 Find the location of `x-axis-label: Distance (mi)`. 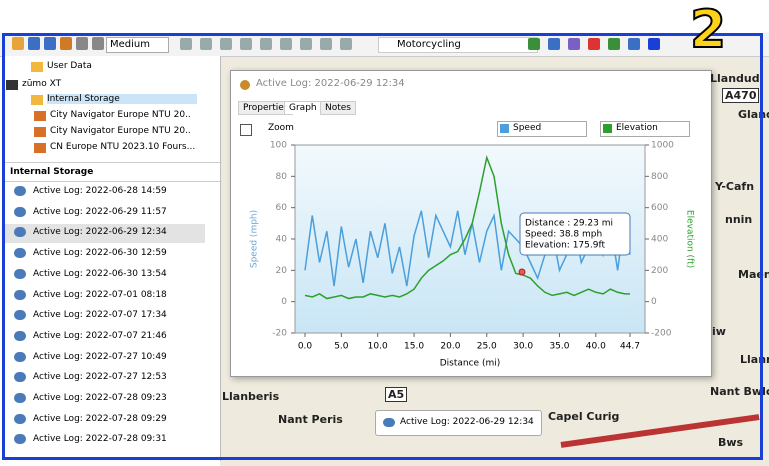

x-axis-label: Distance (mi) is located at coordinates (470, 364).